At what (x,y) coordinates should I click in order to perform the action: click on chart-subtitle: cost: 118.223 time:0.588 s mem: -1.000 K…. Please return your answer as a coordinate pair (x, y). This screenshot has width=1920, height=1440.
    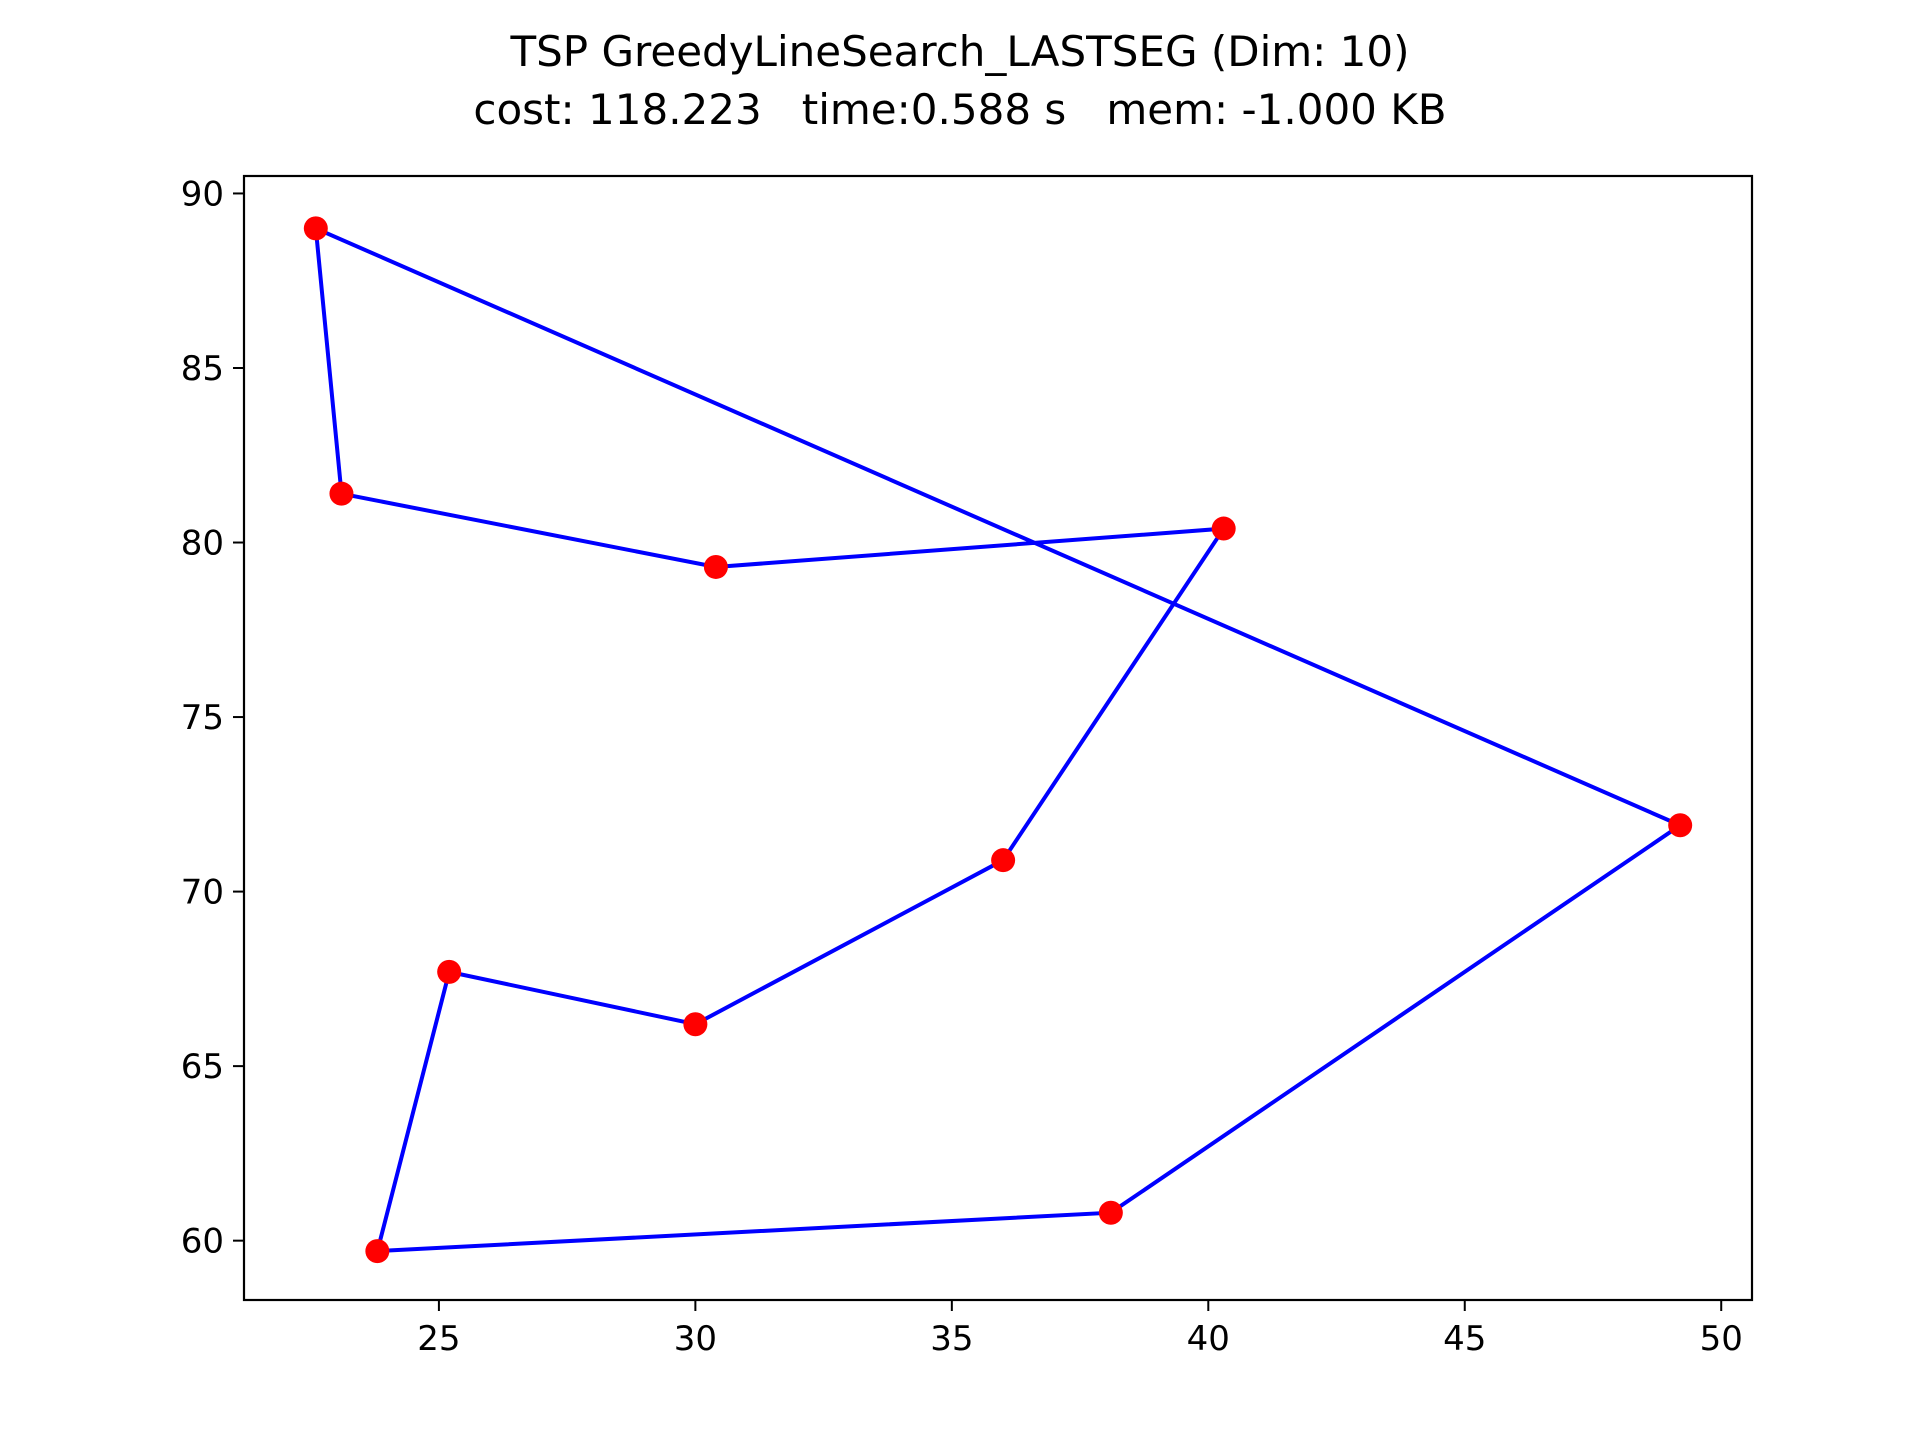
    Looking at the image, I should click on (959, 109).